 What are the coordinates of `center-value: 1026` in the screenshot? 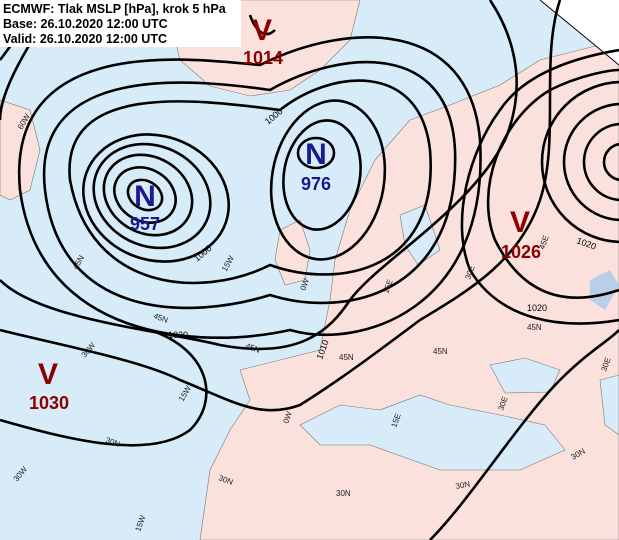 It's located at (521, 252).